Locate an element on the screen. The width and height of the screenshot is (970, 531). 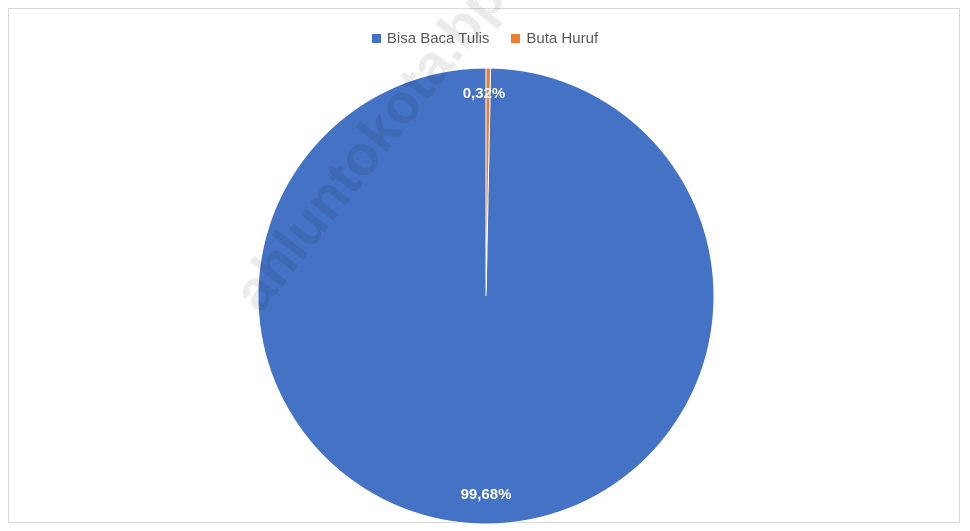
legend-label-bisa-baca-tulis: Bisa Baca Tulis is located at coordinates (438, 38).